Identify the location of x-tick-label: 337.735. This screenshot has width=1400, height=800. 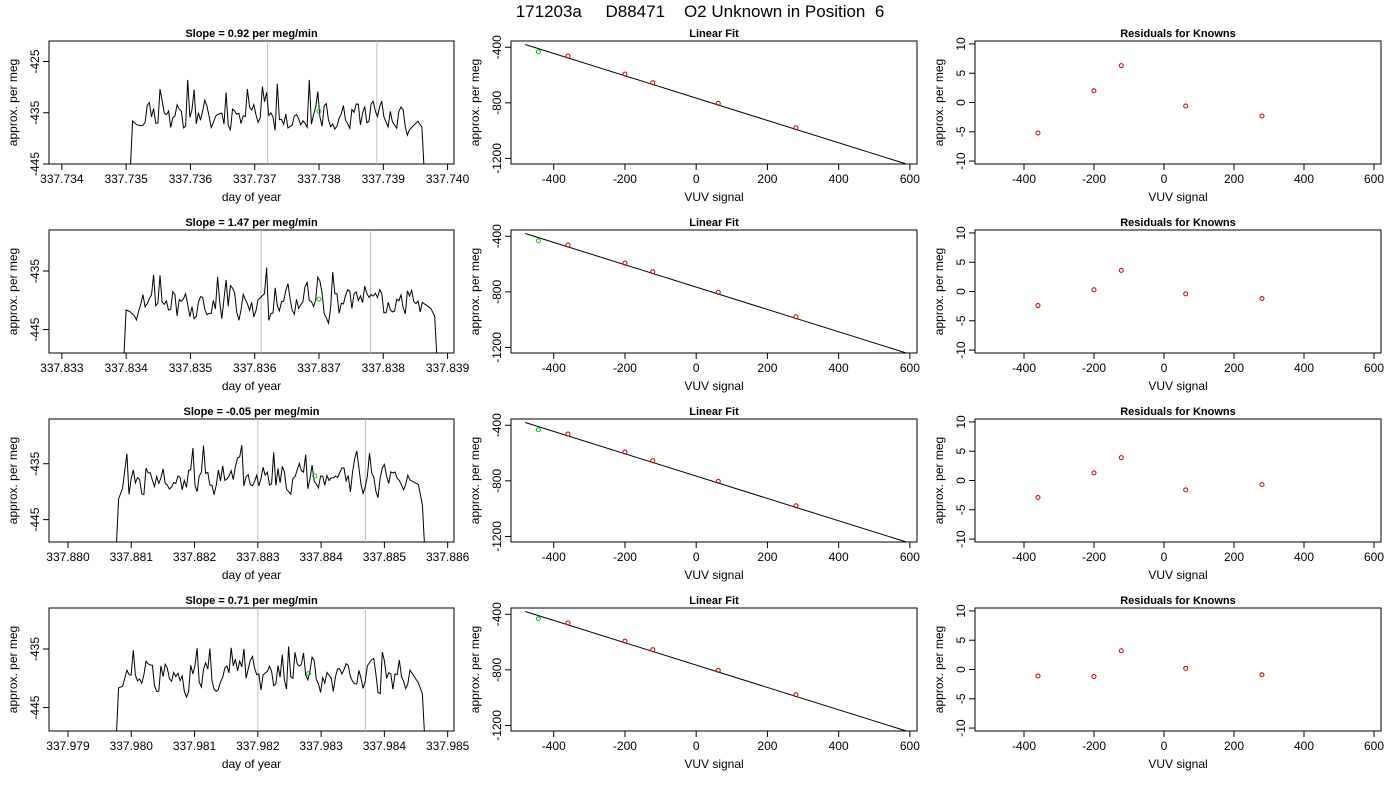
(126, 179).